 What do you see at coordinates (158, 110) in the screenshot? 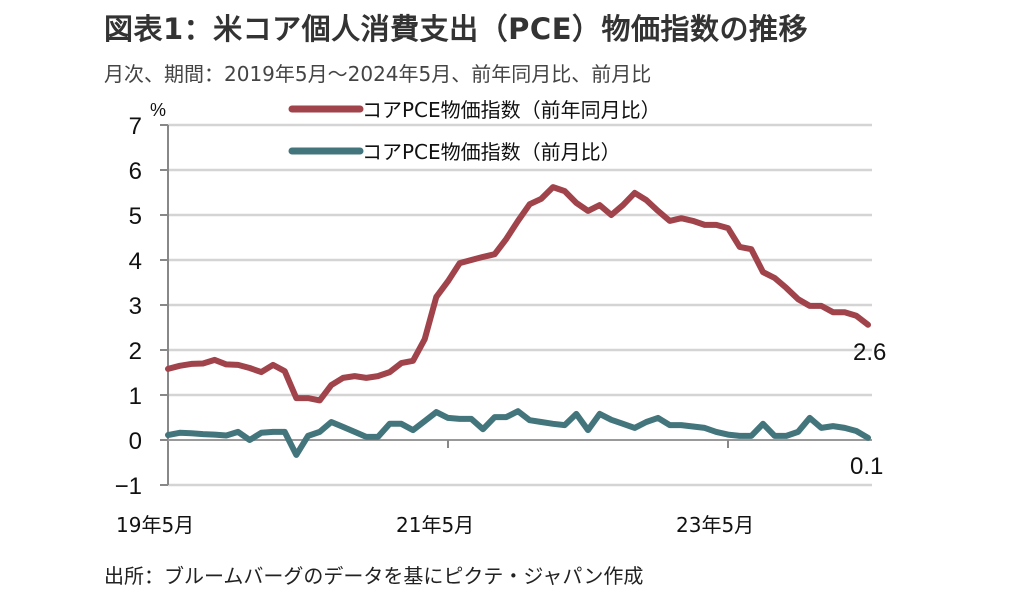
I see `y-axis-unit-label: %` at bounding box center [158, 110].